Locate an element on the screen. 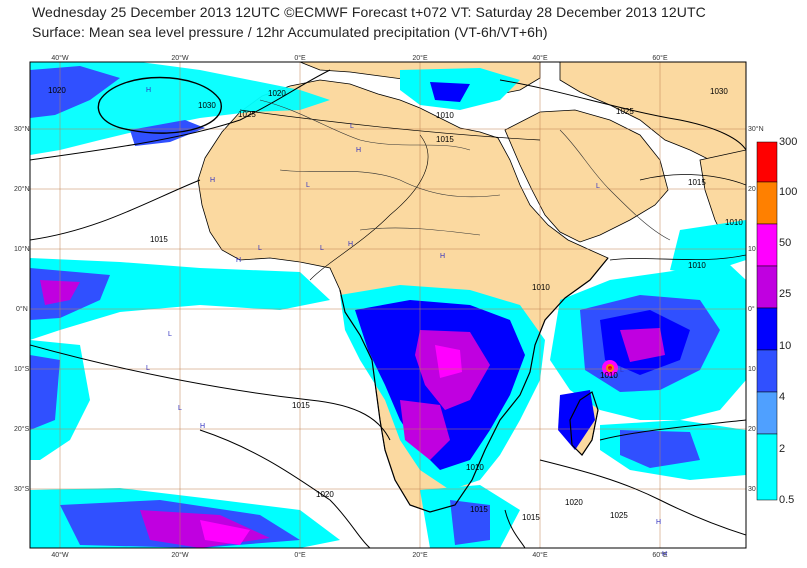 The image size is (807, 568). legend-label: 0.5 is located at coordinates (787, 500).